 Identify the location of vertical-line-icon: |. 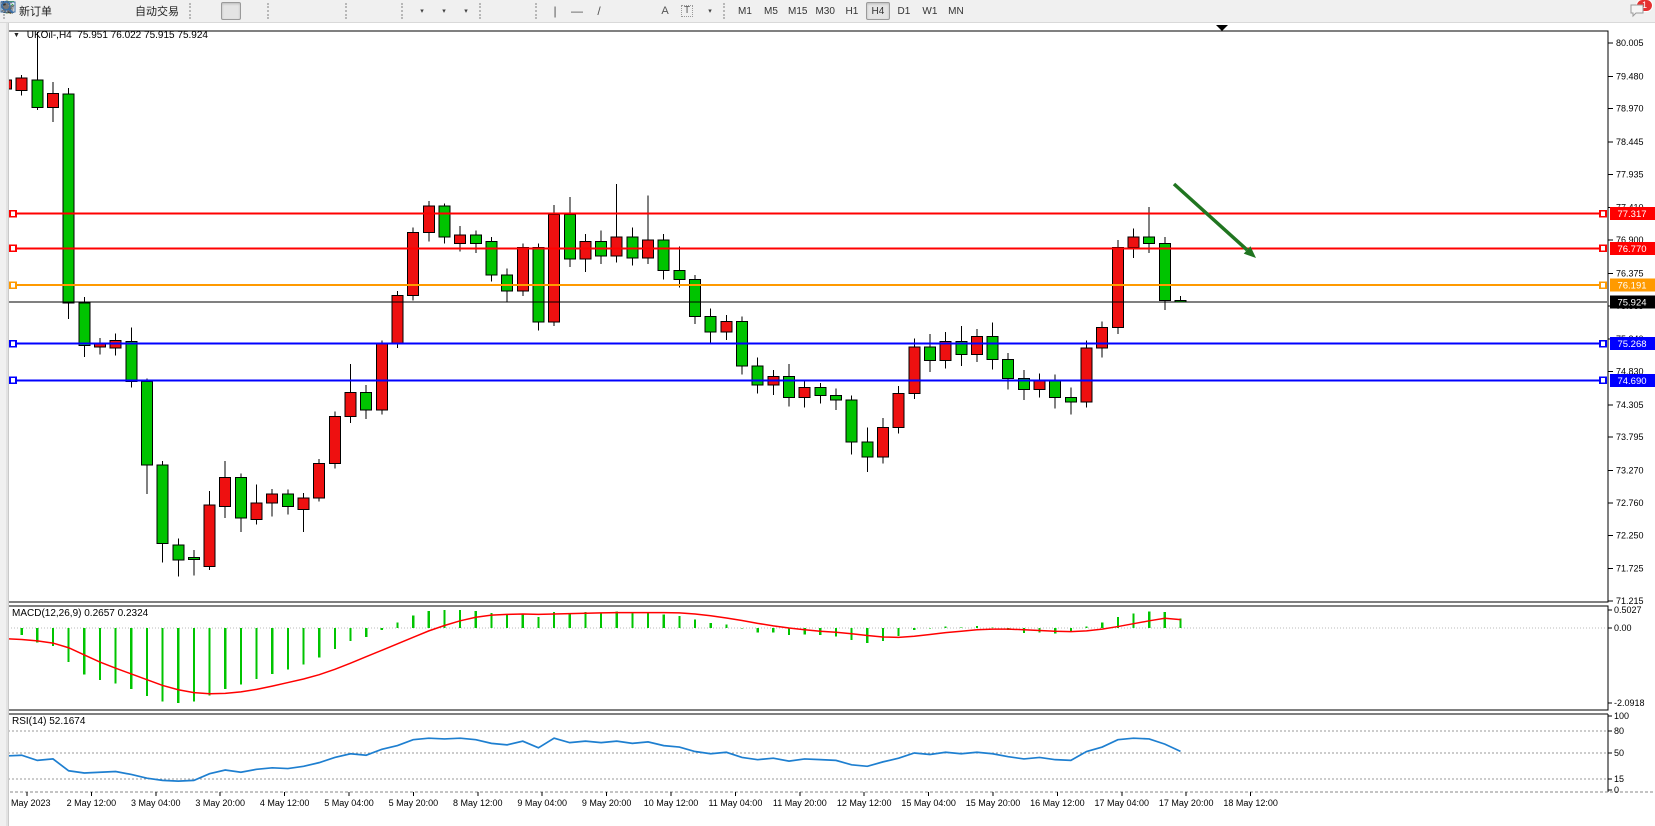
(555, 11).